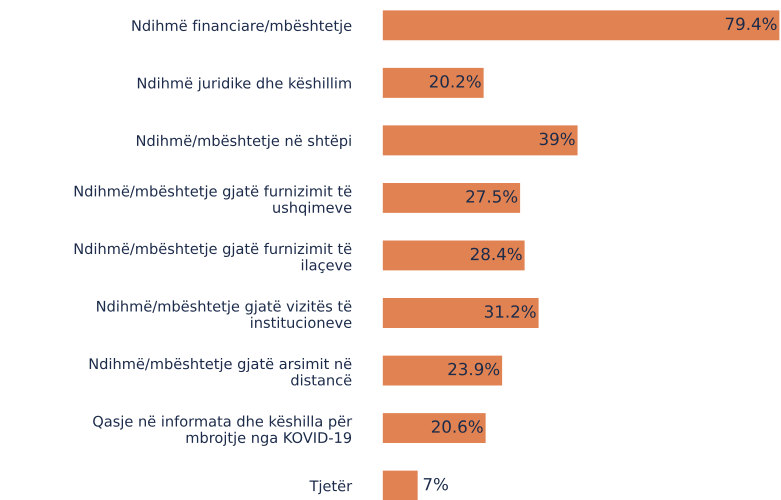  Describe the element at coordinates (455, 81) in the screenshot. I see `data-label: 20.2%` at that location.